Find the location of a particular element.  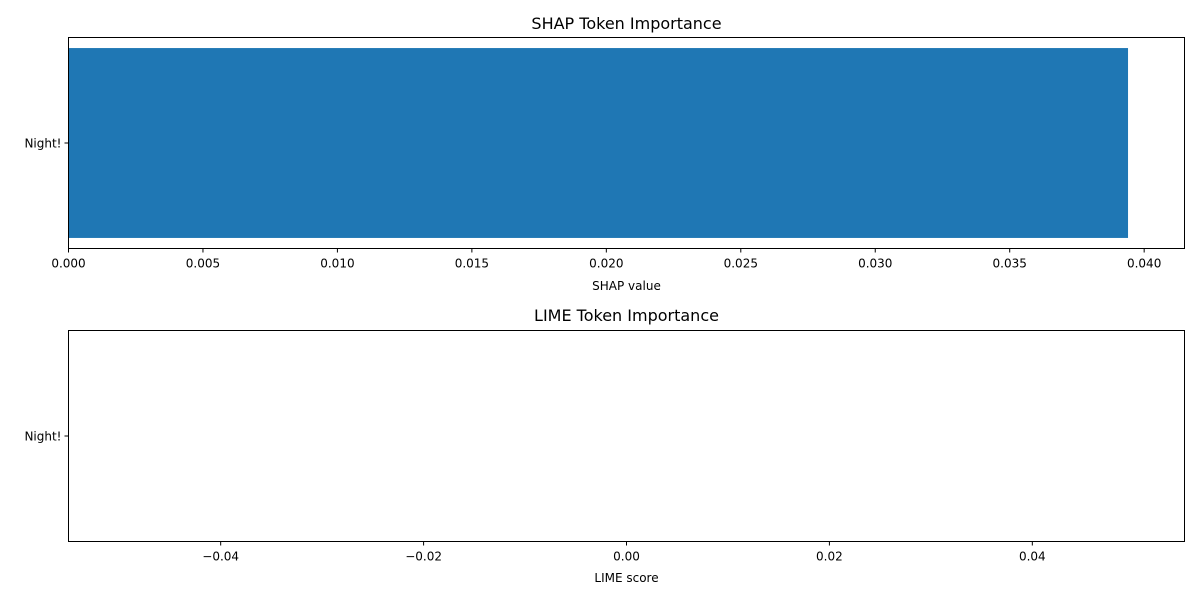

shap-y-tick-label: Night! is located at coordinates (42, 144).